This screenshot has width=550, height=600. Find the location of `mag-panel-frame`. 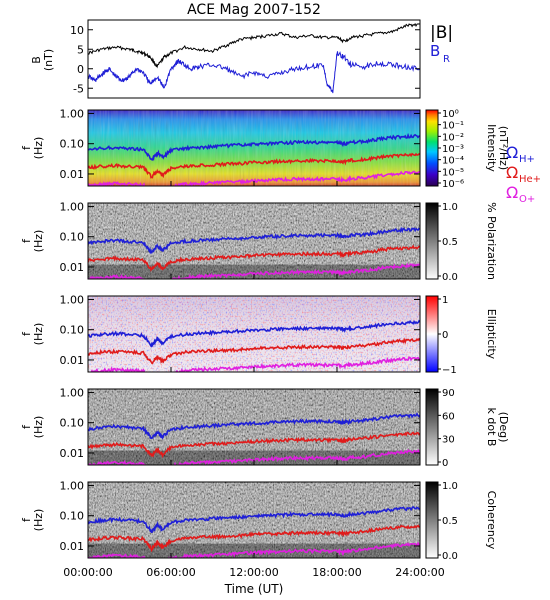

mag-panel-frame is located at coordinates (254, 59).